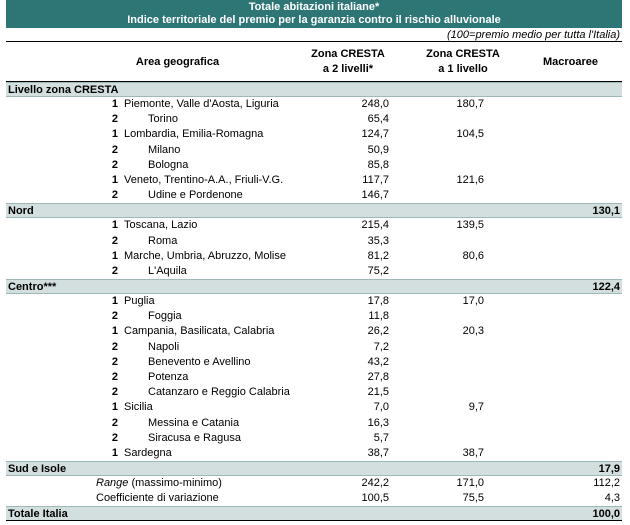 This screenshot has height=525, width=630. What do you see at coordinates (375, 498) in the screenshot?
I see `cv-z2: 100,5` at bounding box center [375, 498].